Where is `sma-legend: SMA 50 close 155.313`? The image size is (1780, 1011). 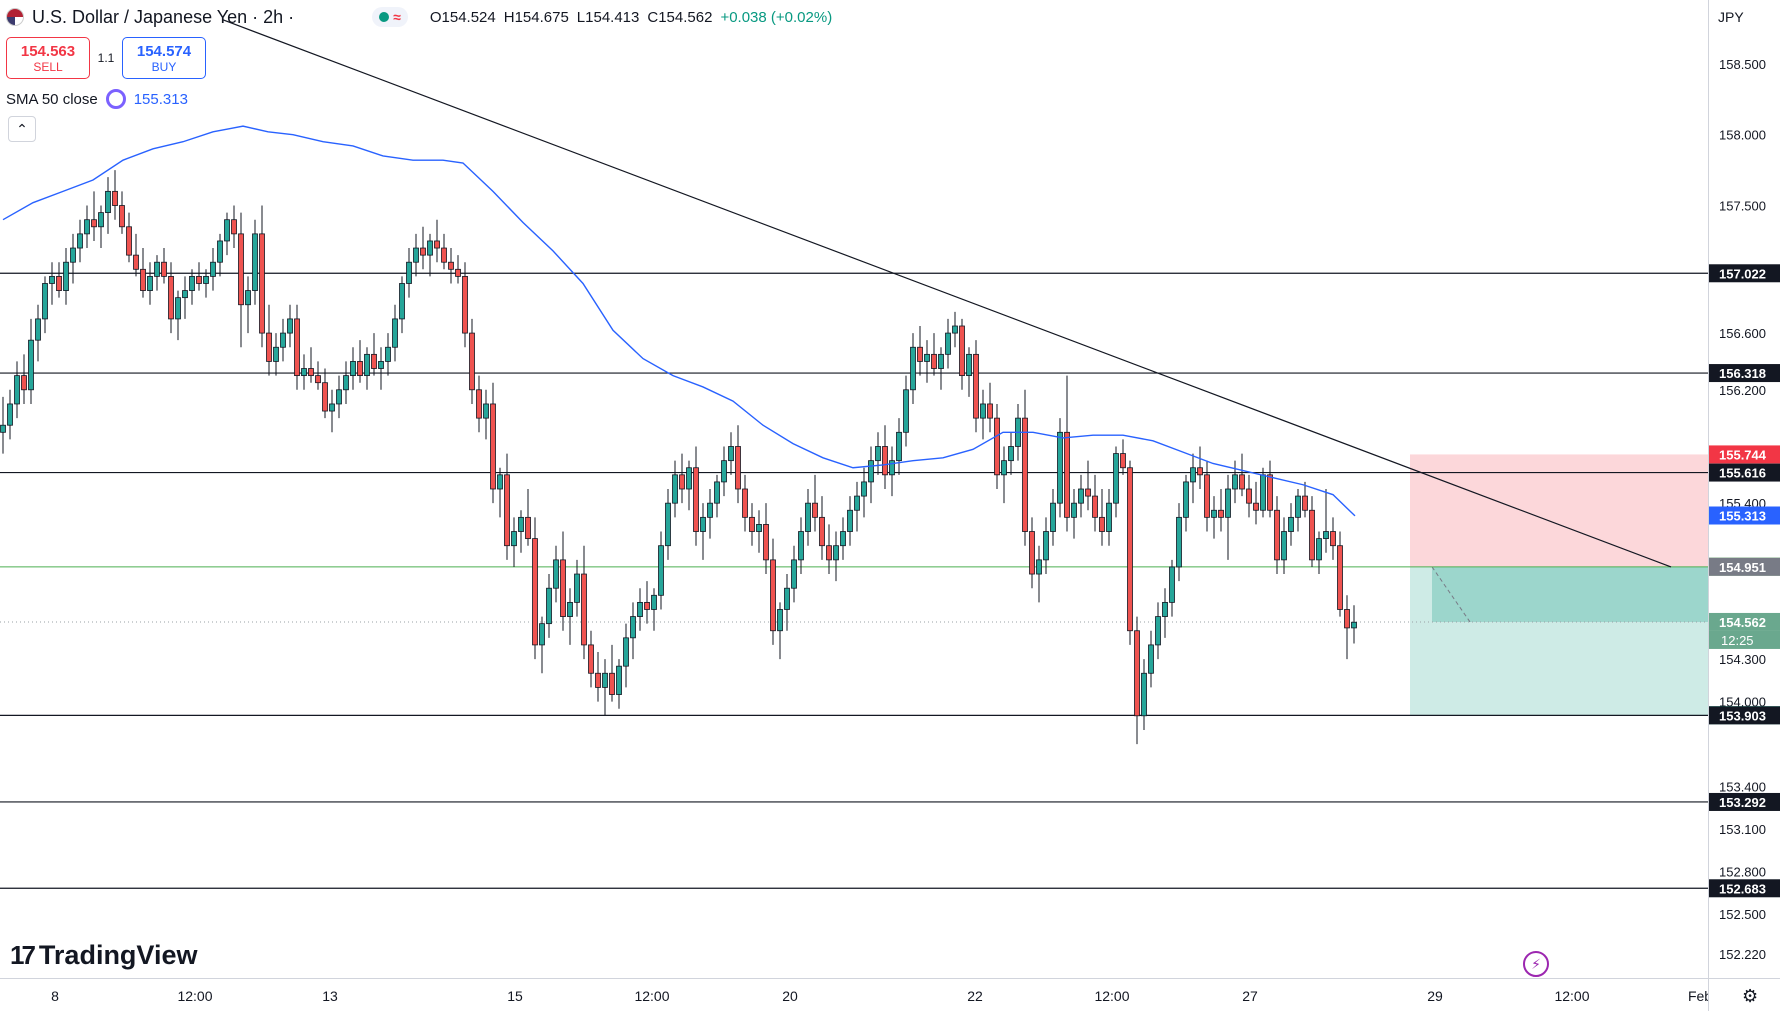
sma-legend: SMA 50 close 155.313 is located at coordinates (97, 99).